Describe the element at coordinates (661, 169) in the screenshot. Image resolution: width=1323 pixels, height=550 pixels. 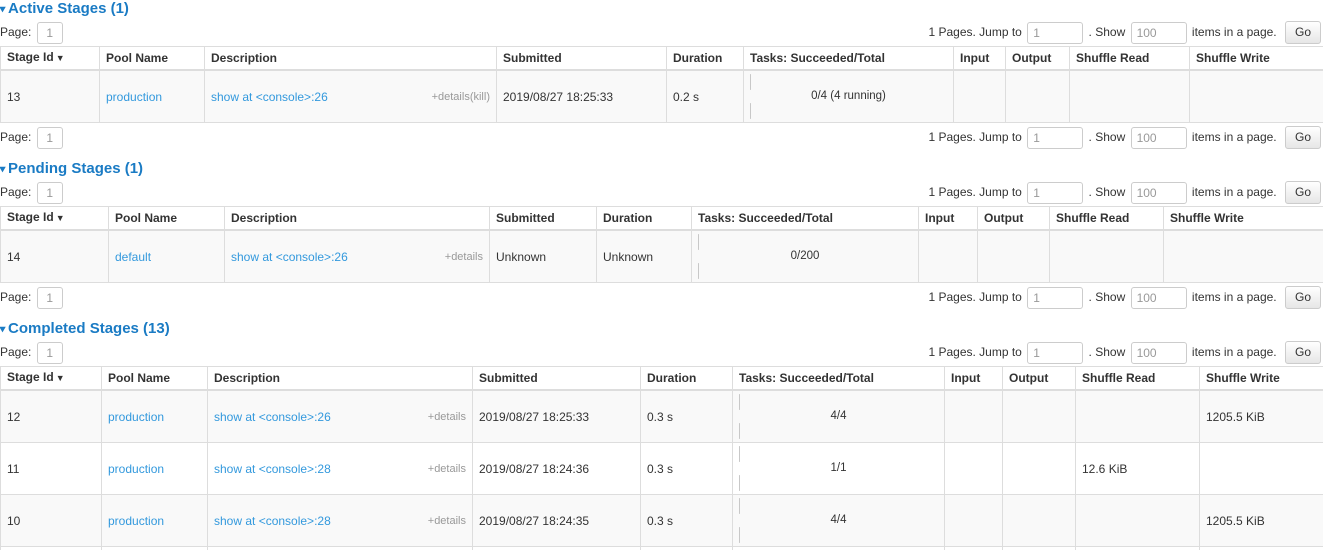
I see `section-header-pending-stages: ▾ Pending Stages (1)` at that location.